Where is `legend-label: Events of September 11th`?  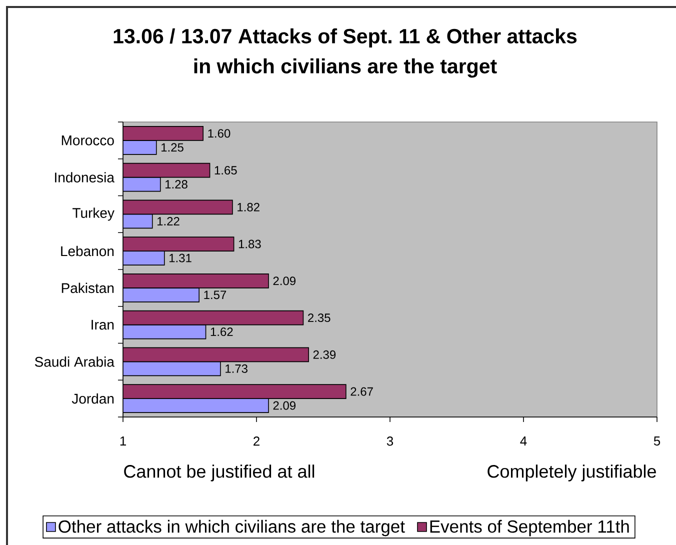
legend-label: Events of September 11th is located at coordinates (529, 528).